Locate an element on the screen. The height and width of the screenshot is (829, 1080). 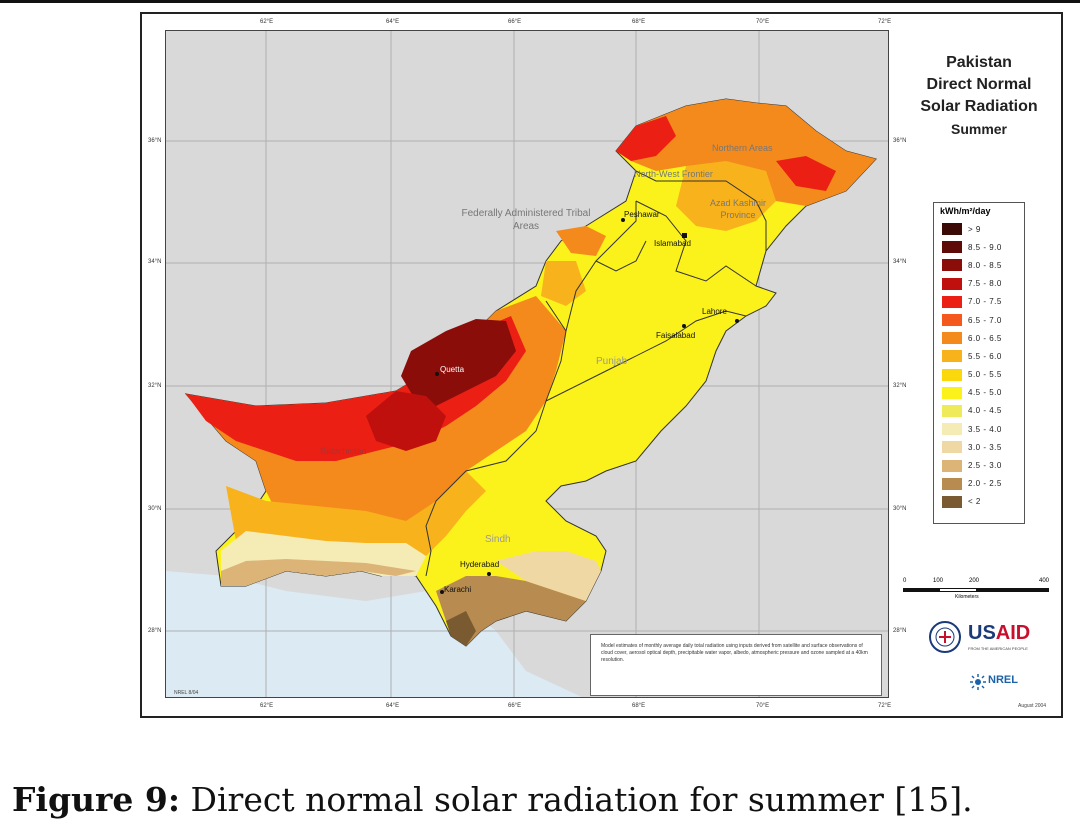
legend-item: 4.5 - 5.0 is located at coordinates (979, 393).